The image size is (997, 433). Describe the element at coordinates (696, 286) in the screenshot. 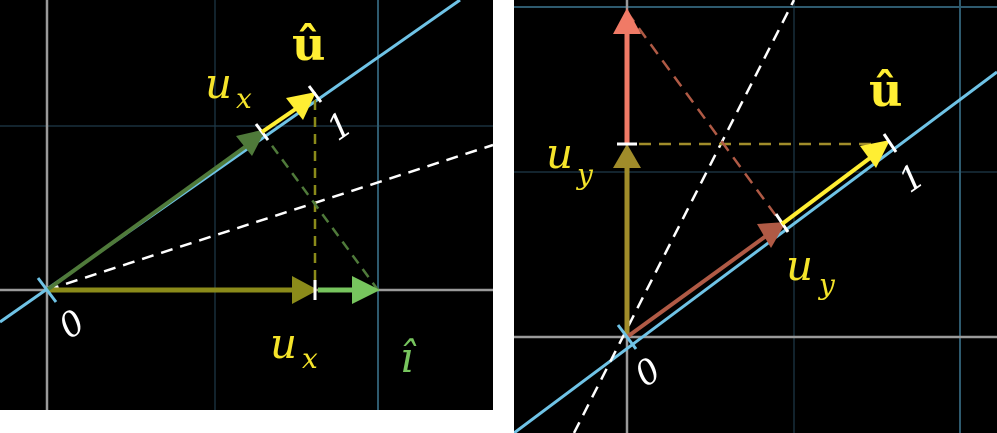

I see `right-projected-vector` at that location.